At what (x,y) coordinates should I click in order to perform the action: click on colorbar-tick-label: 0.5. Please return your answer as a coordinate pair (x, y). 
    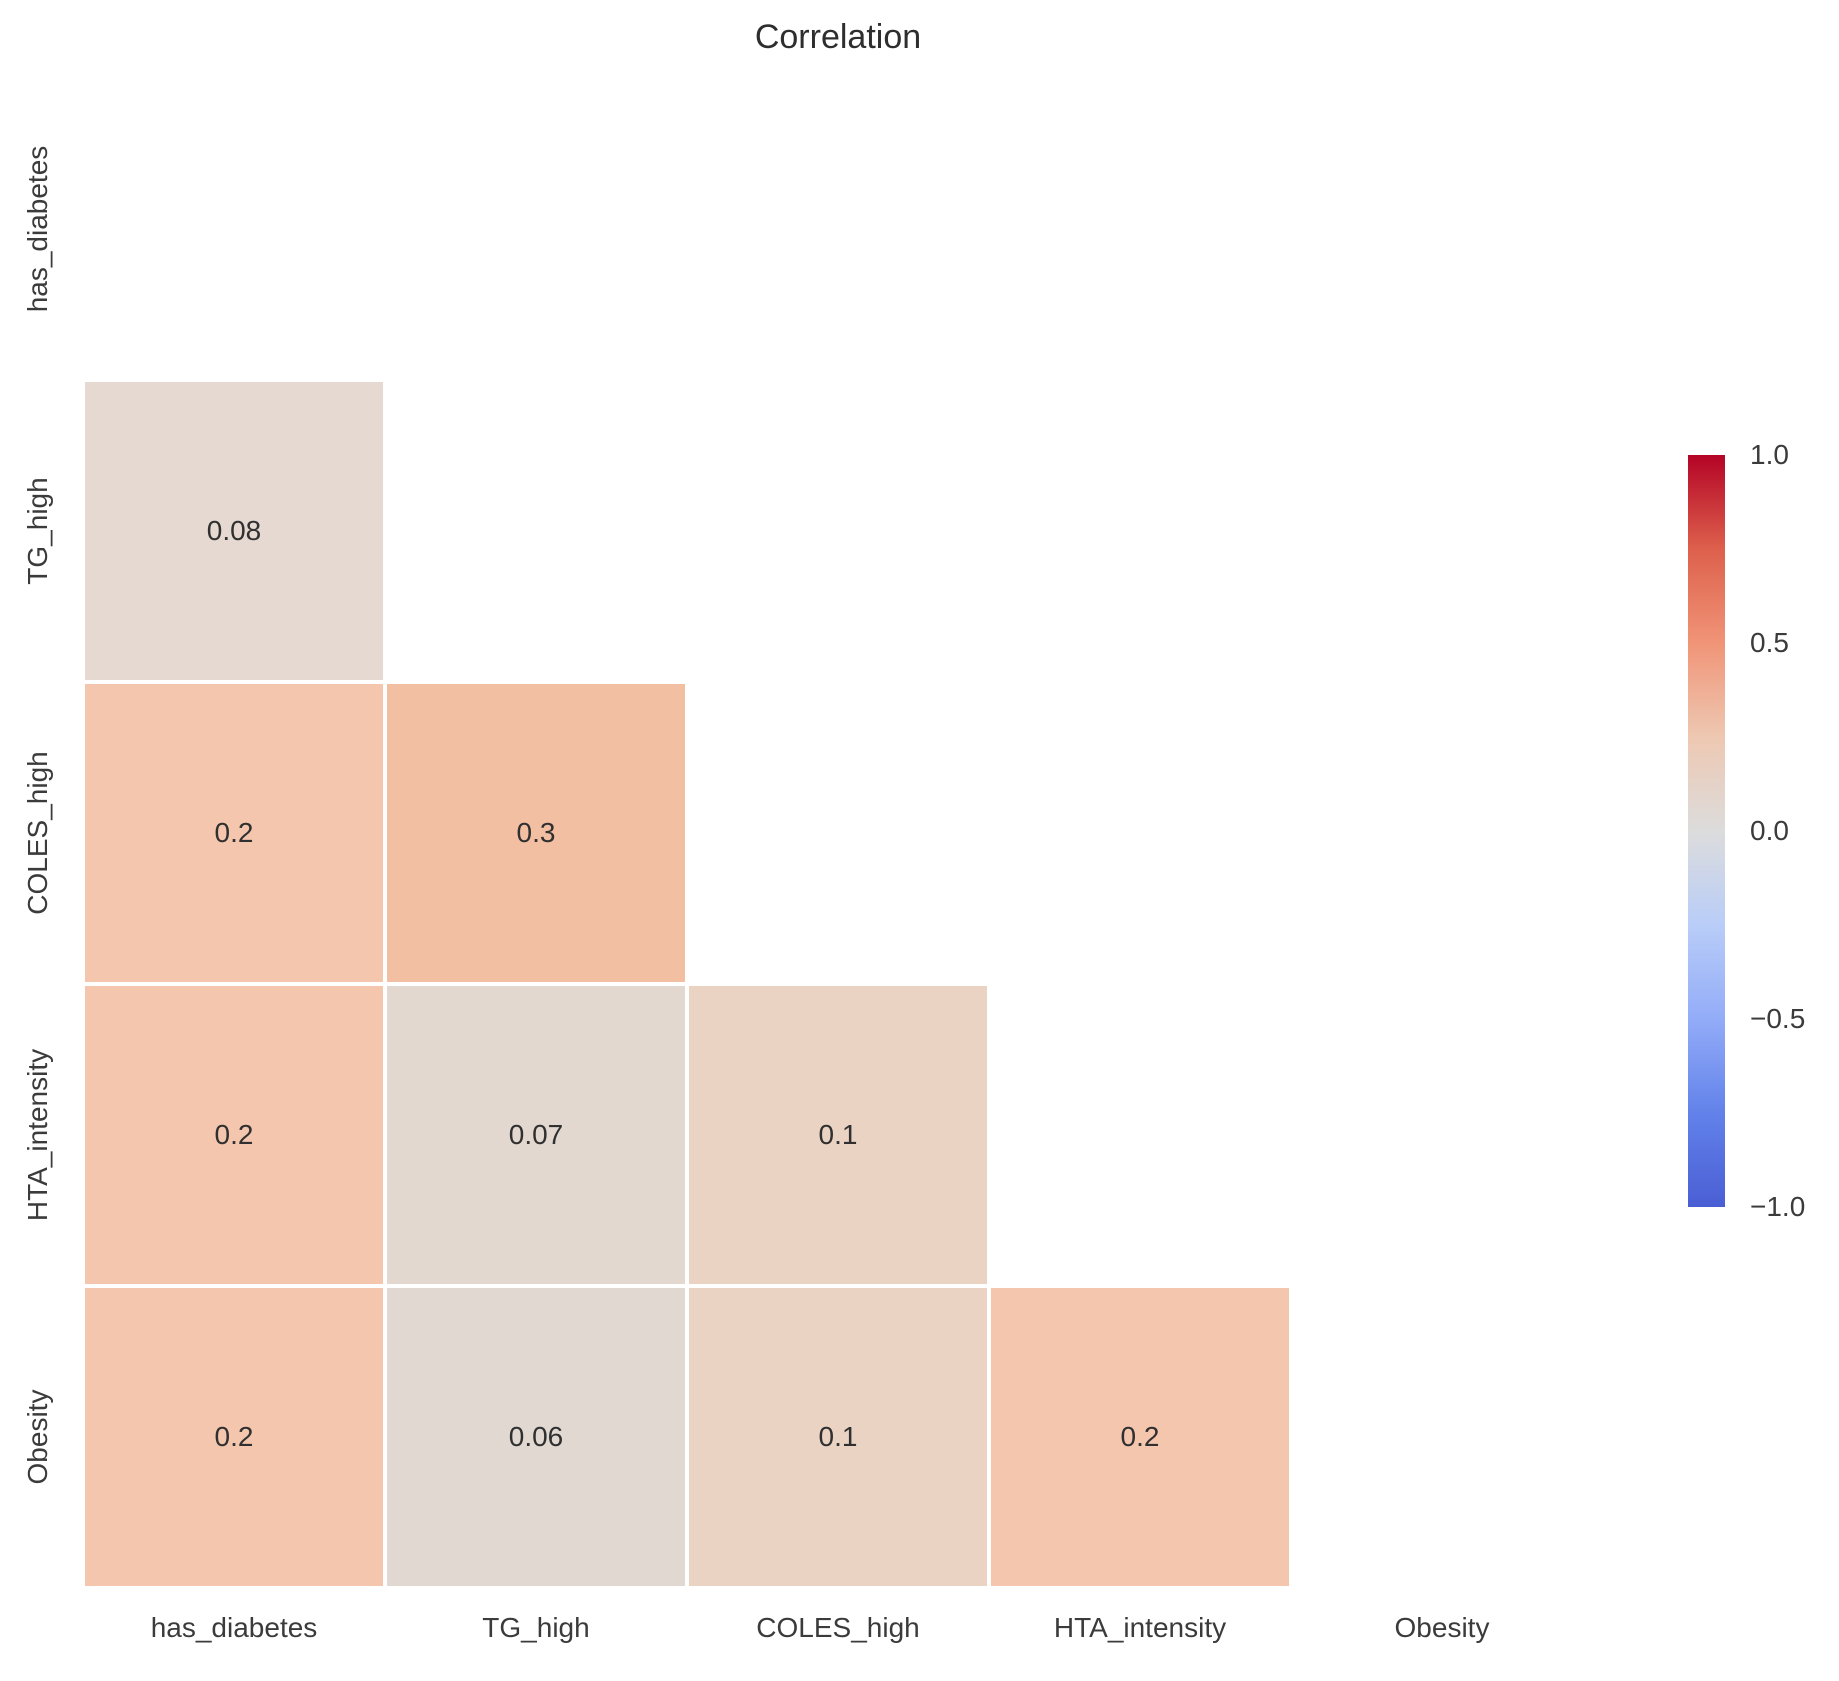
    Looking at the image, I should click on (1769, 642).